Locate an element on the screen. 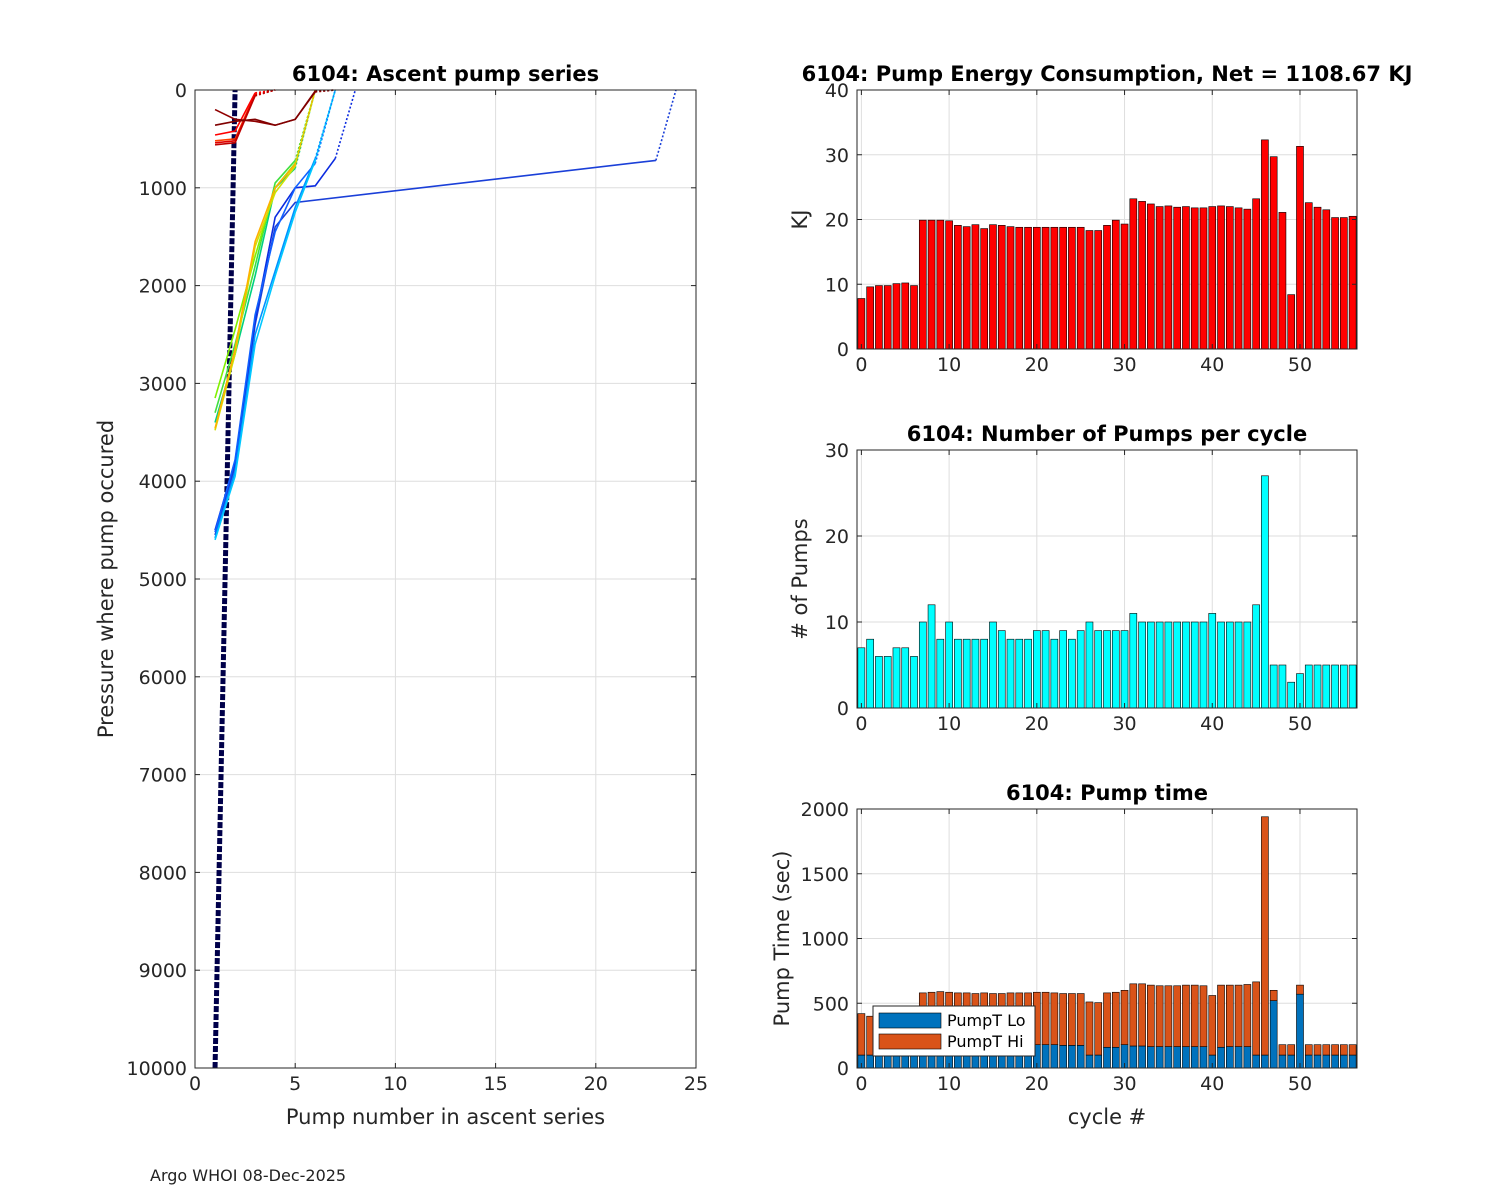 The width and height of the screenshot is (1500, 1200). x-axis-label: cycle # is located at coordinates (1107, 1117).